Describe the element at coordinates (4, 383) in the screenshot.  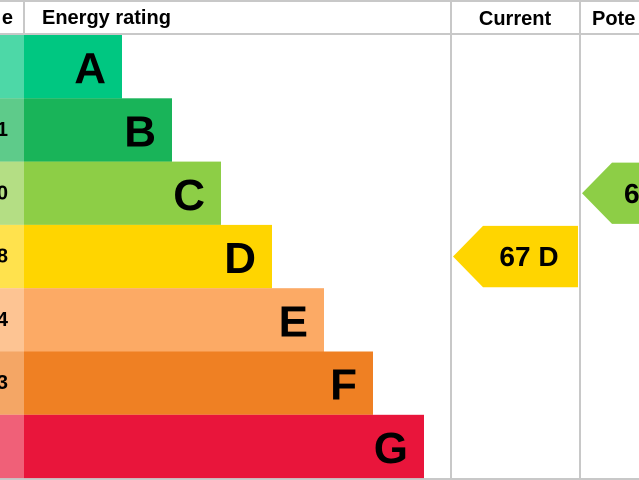
I see `score-label: 3` at that location.